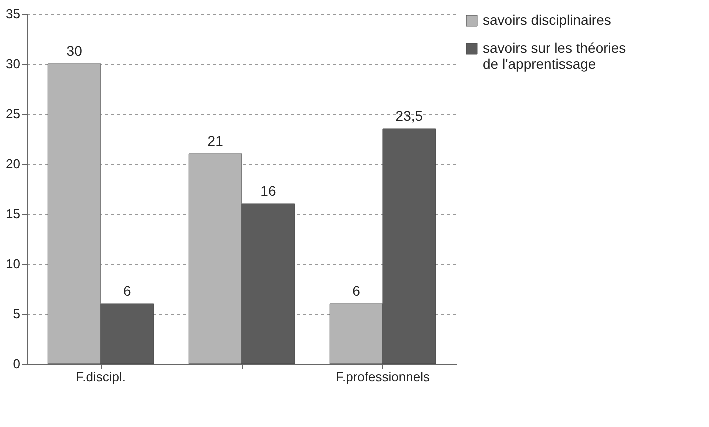  I want to click on y-tick-label: 30, so click(13, 64).